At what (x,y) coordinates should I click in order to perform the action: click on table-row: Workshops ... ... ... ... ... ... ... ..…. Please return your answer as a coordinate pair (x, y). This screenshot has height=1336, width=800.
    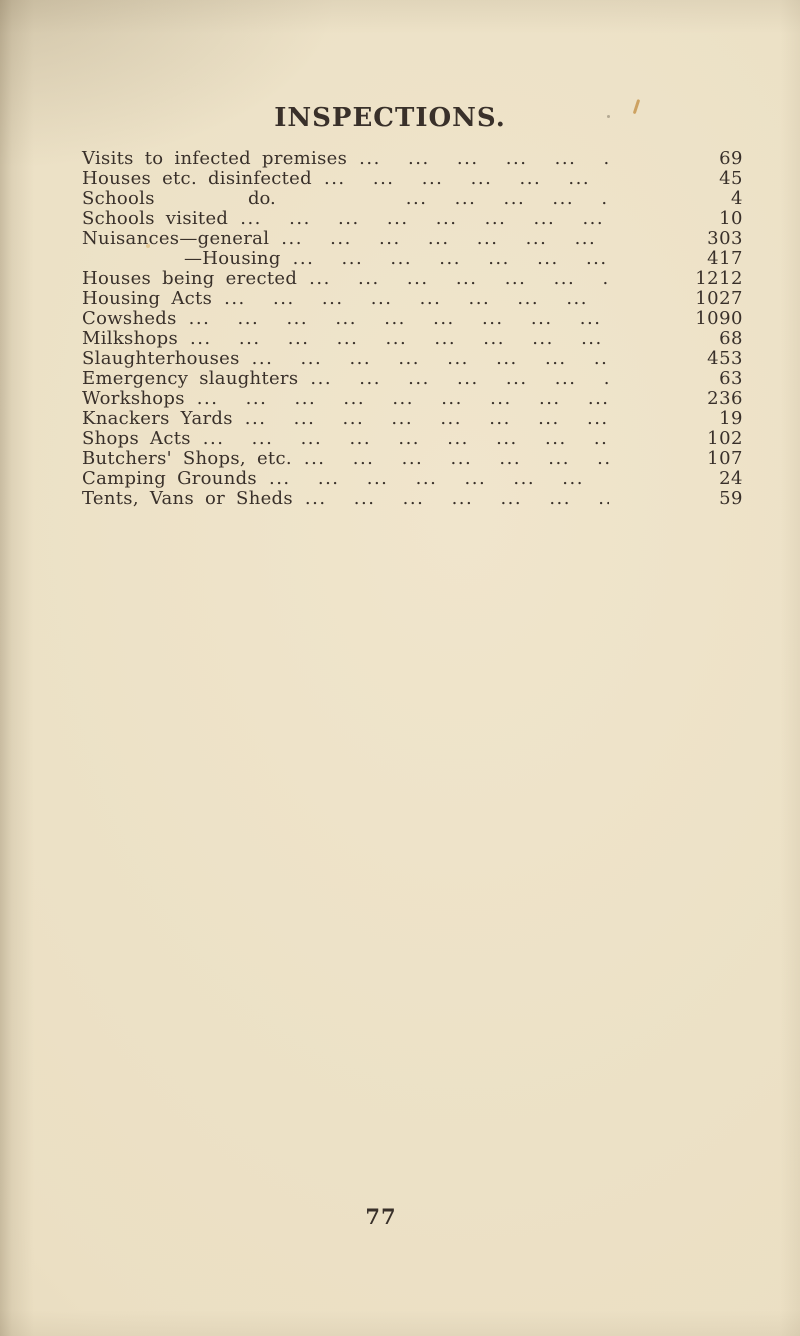
    Looking at the image, I should click on (412, 399).